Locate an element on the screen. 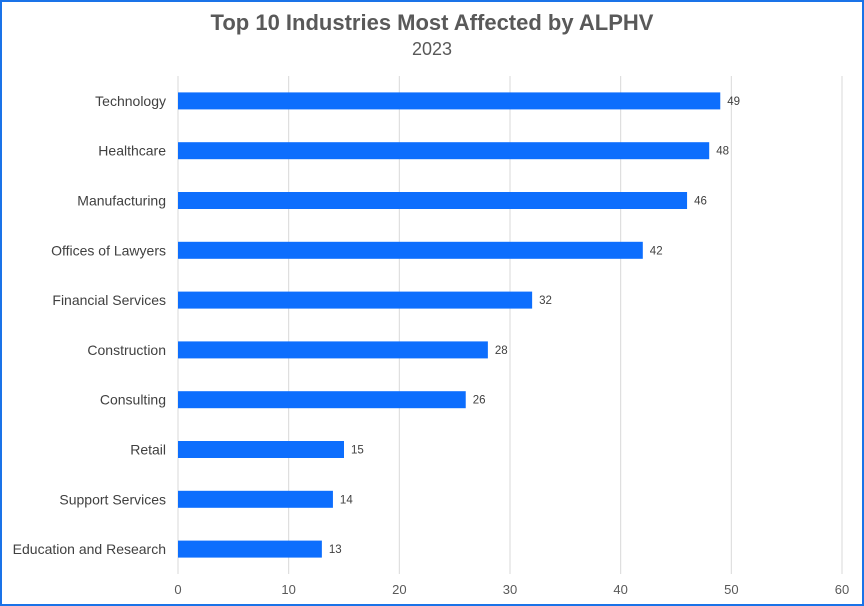 Image resolution: width=864 pixels, height=606 pixels. data-label: 46 is located at coordinates (700, 202).